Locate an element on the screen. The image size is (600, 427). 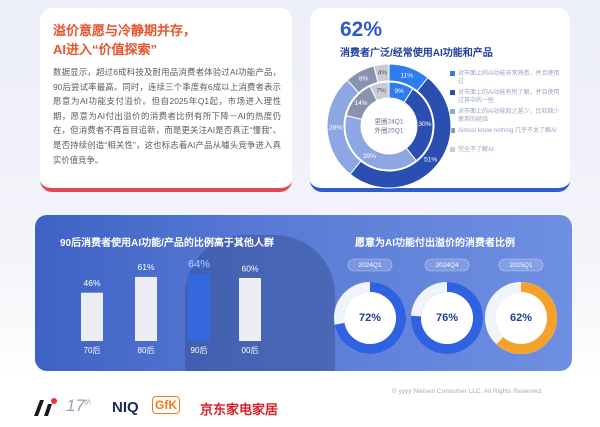
legend-text: 对市面上的AI功能知之甚少，比较缺少使用的经验 is located at coordinates (509, 116).